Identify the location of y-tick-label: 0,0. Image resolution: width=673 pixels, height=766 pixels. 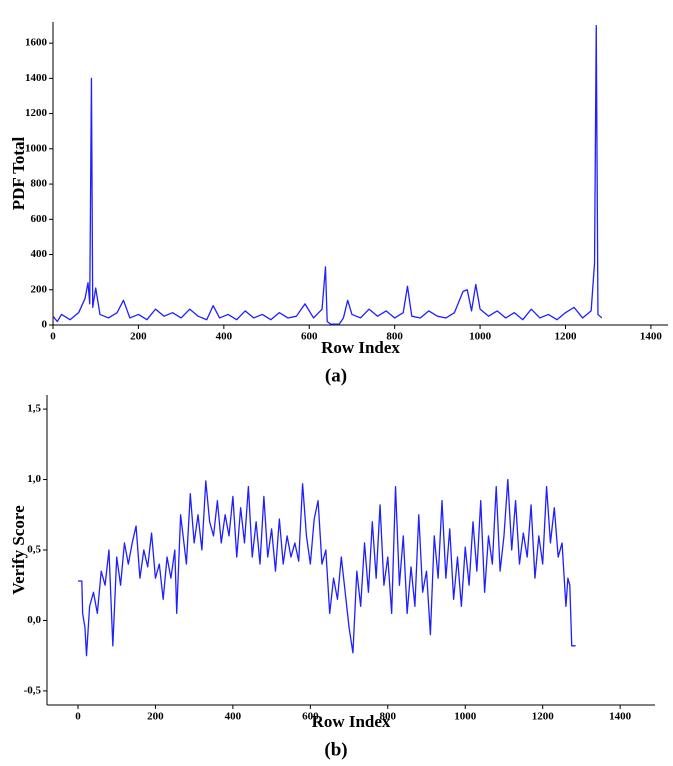
(34, 620).